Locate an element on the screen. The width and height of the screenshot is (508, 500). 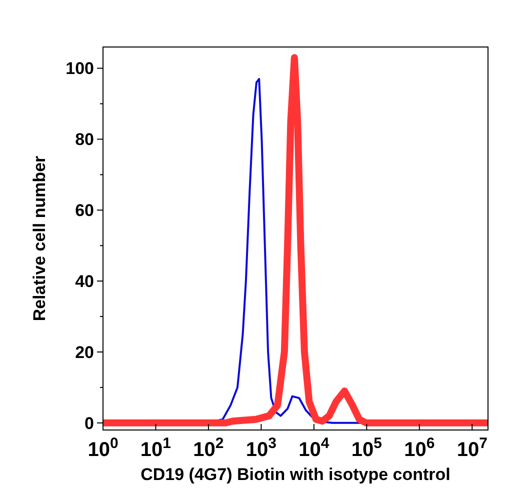
y-axis-title: Relative cell number is located at coordinates (39, 238).